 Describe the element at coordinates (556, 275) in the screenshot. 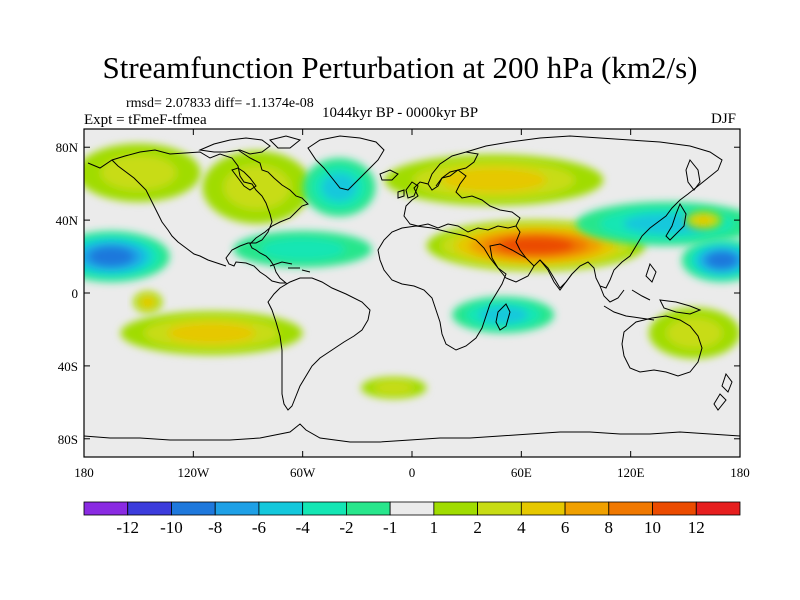

I see `coastline-india` at that location.